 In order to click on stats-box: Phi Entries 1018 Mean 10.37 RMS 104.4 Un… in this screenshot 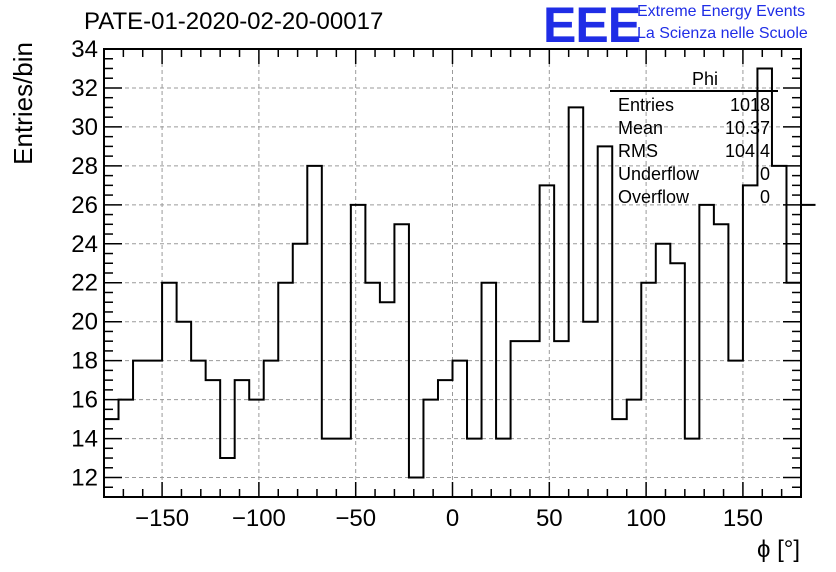, I will do `click(694, 138)`.